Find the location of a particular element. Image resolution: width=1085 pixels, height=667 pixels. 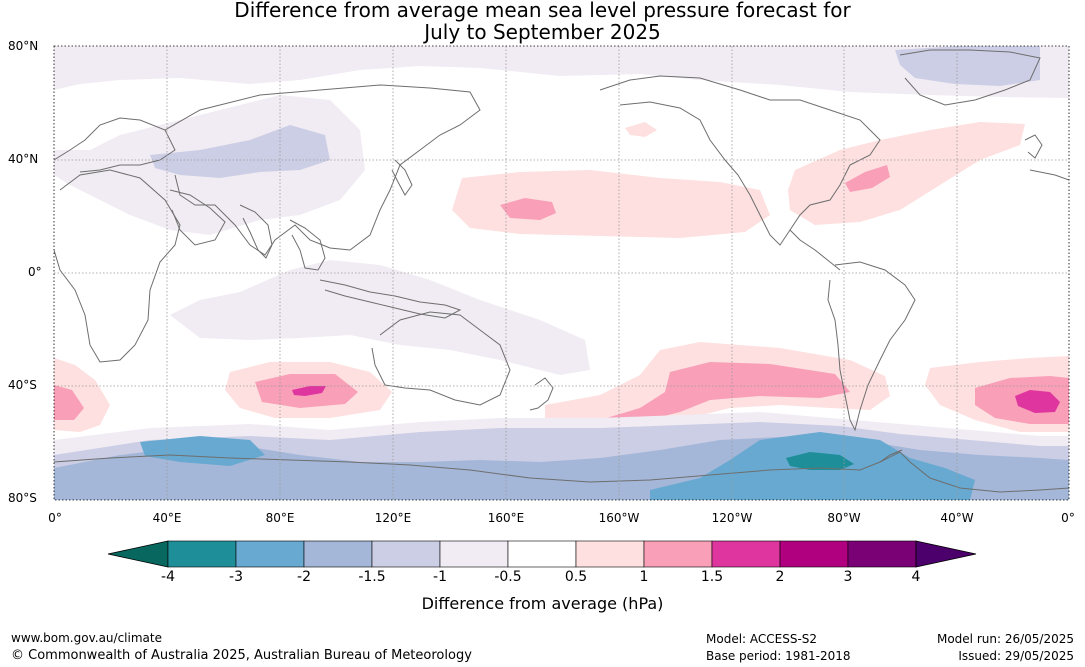

colorbar-tick-label: 1.5 is located at coordinates (712, 577).